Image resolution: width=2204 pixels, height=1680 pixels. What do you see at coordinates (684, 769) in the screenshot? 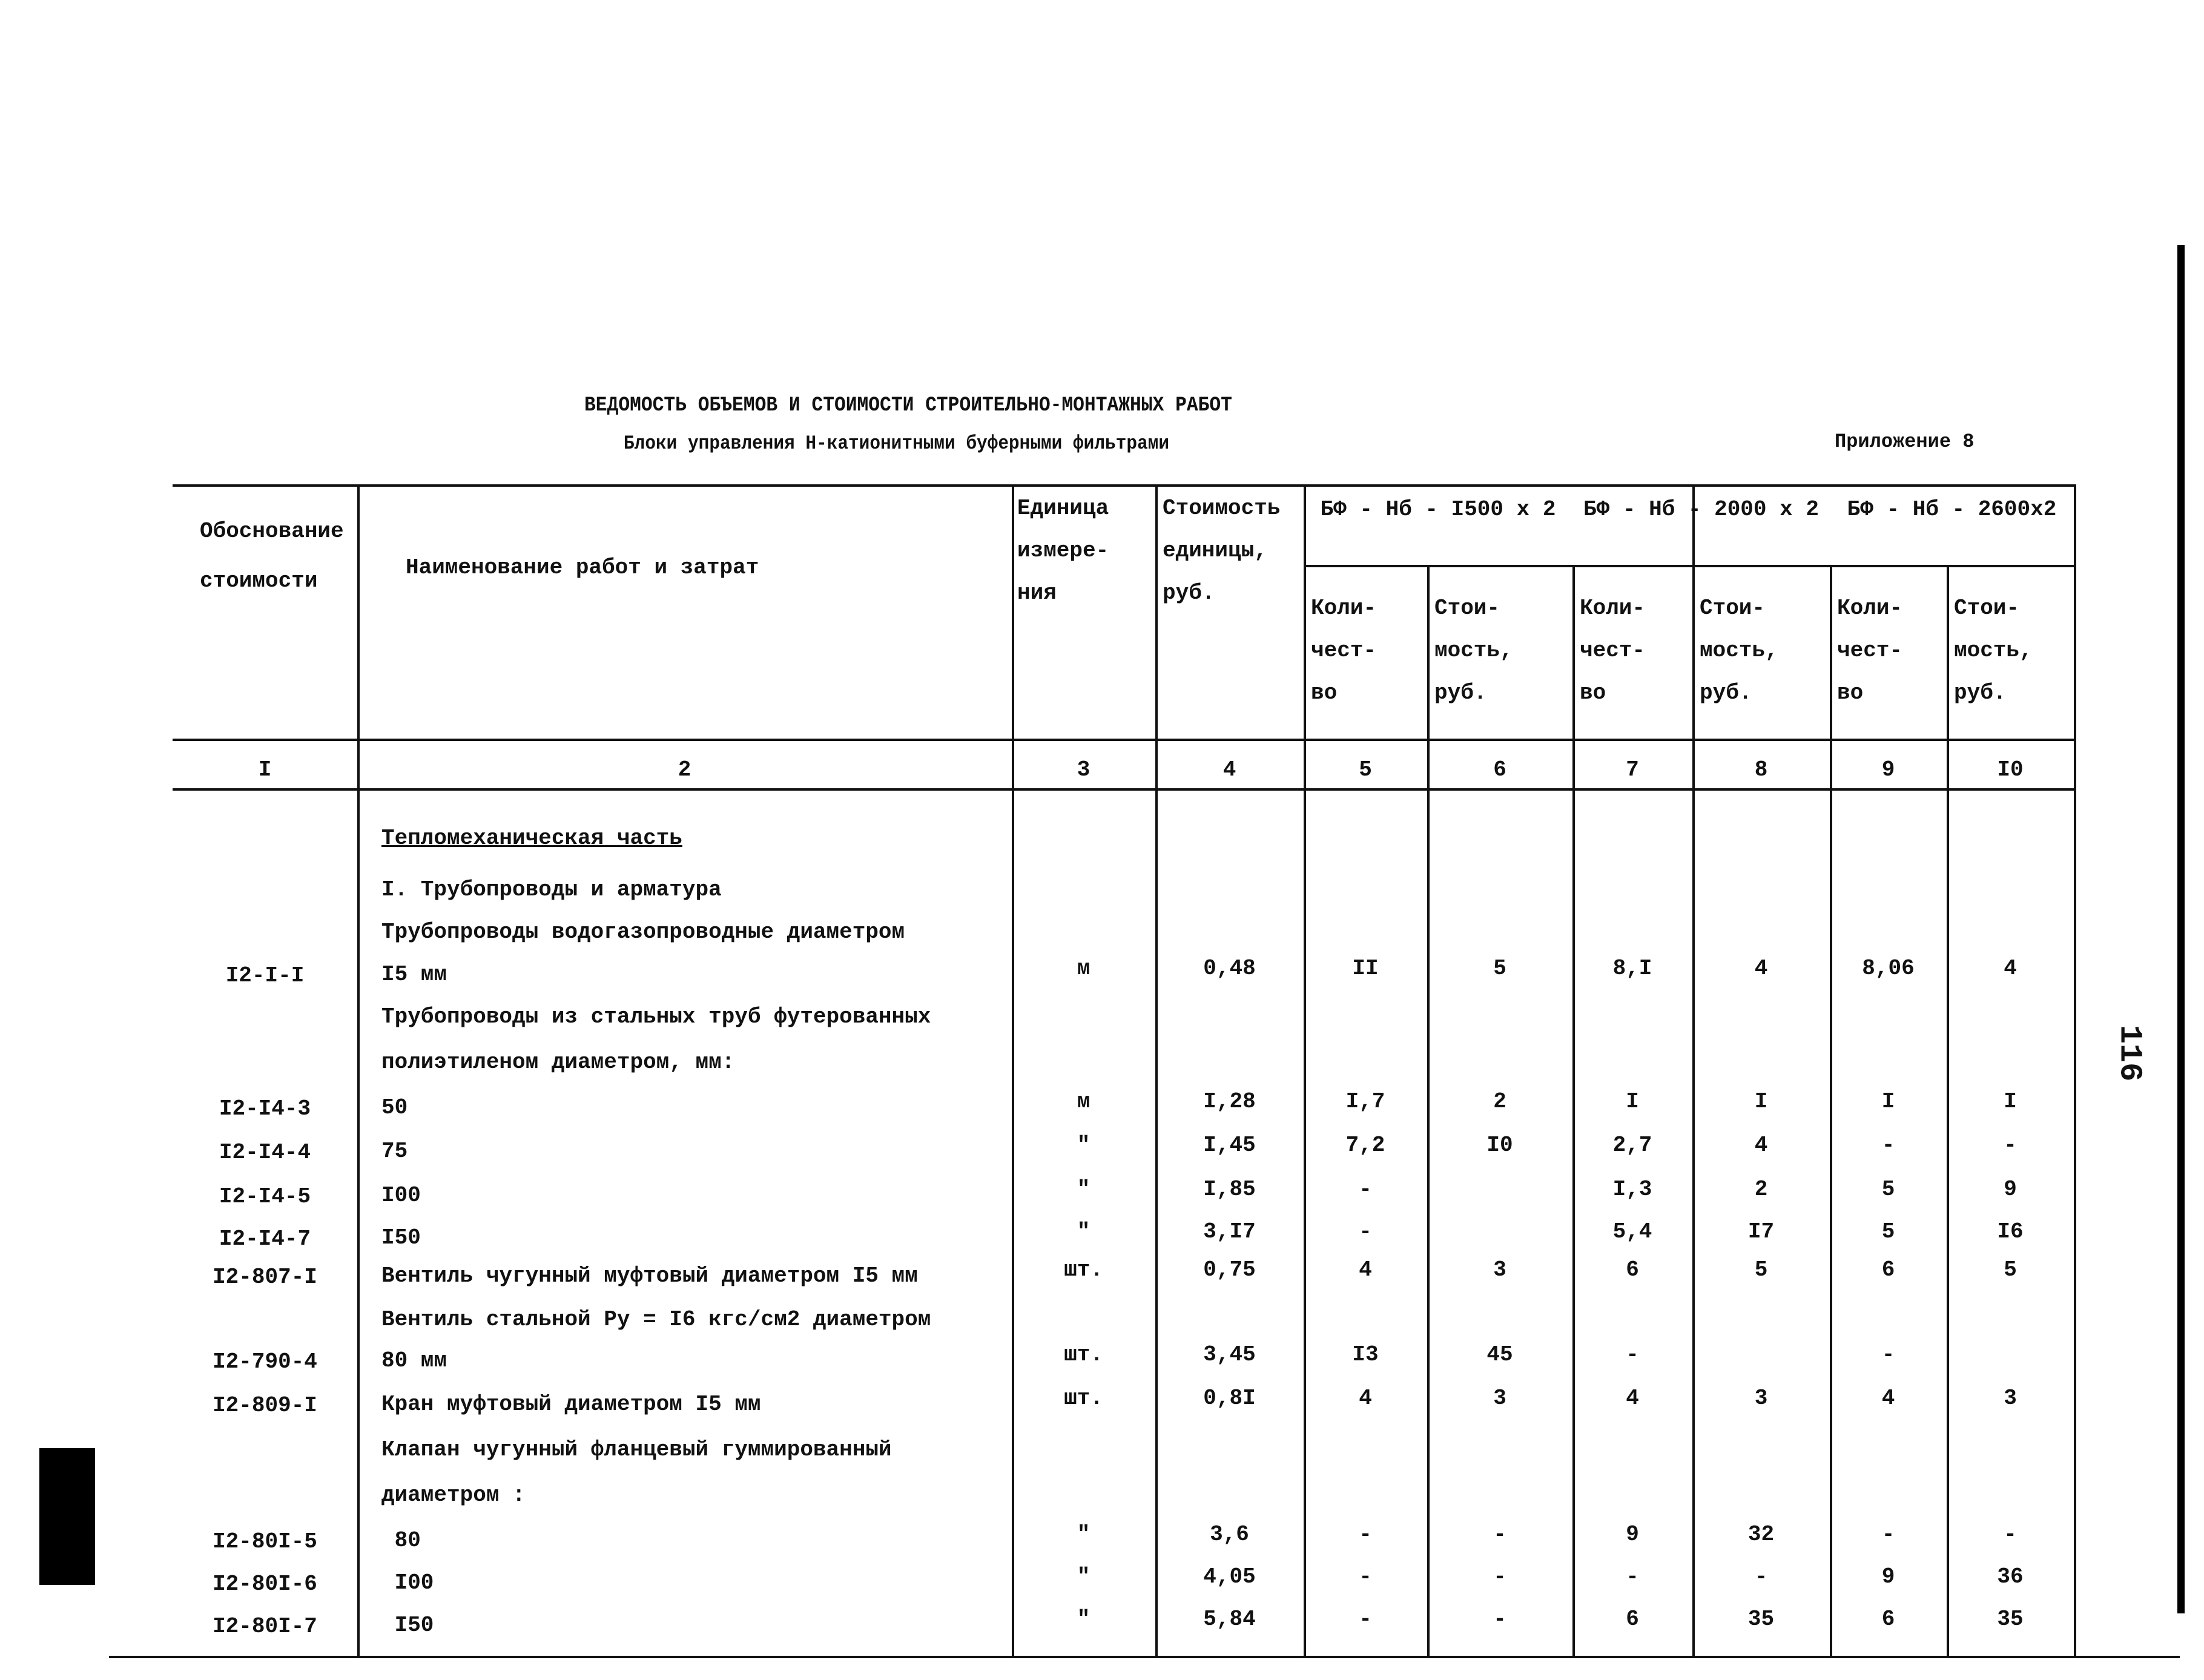
I see `column-number: 2` at bounding box center [684, 769].